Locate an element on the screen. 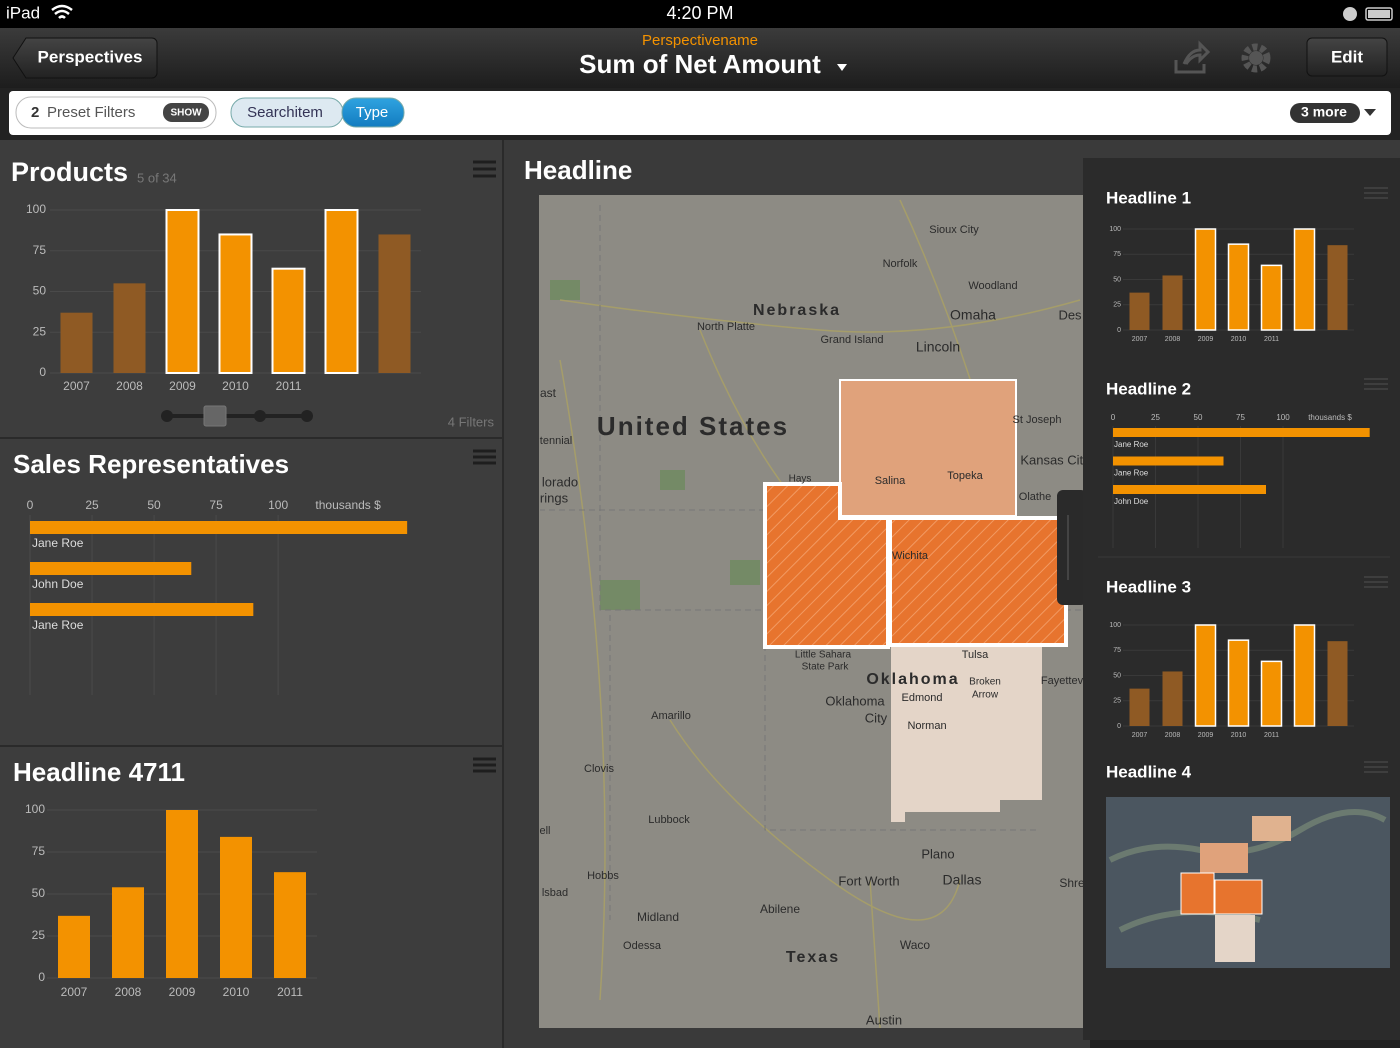  more-arrow is located at coordinates (1370, 112).